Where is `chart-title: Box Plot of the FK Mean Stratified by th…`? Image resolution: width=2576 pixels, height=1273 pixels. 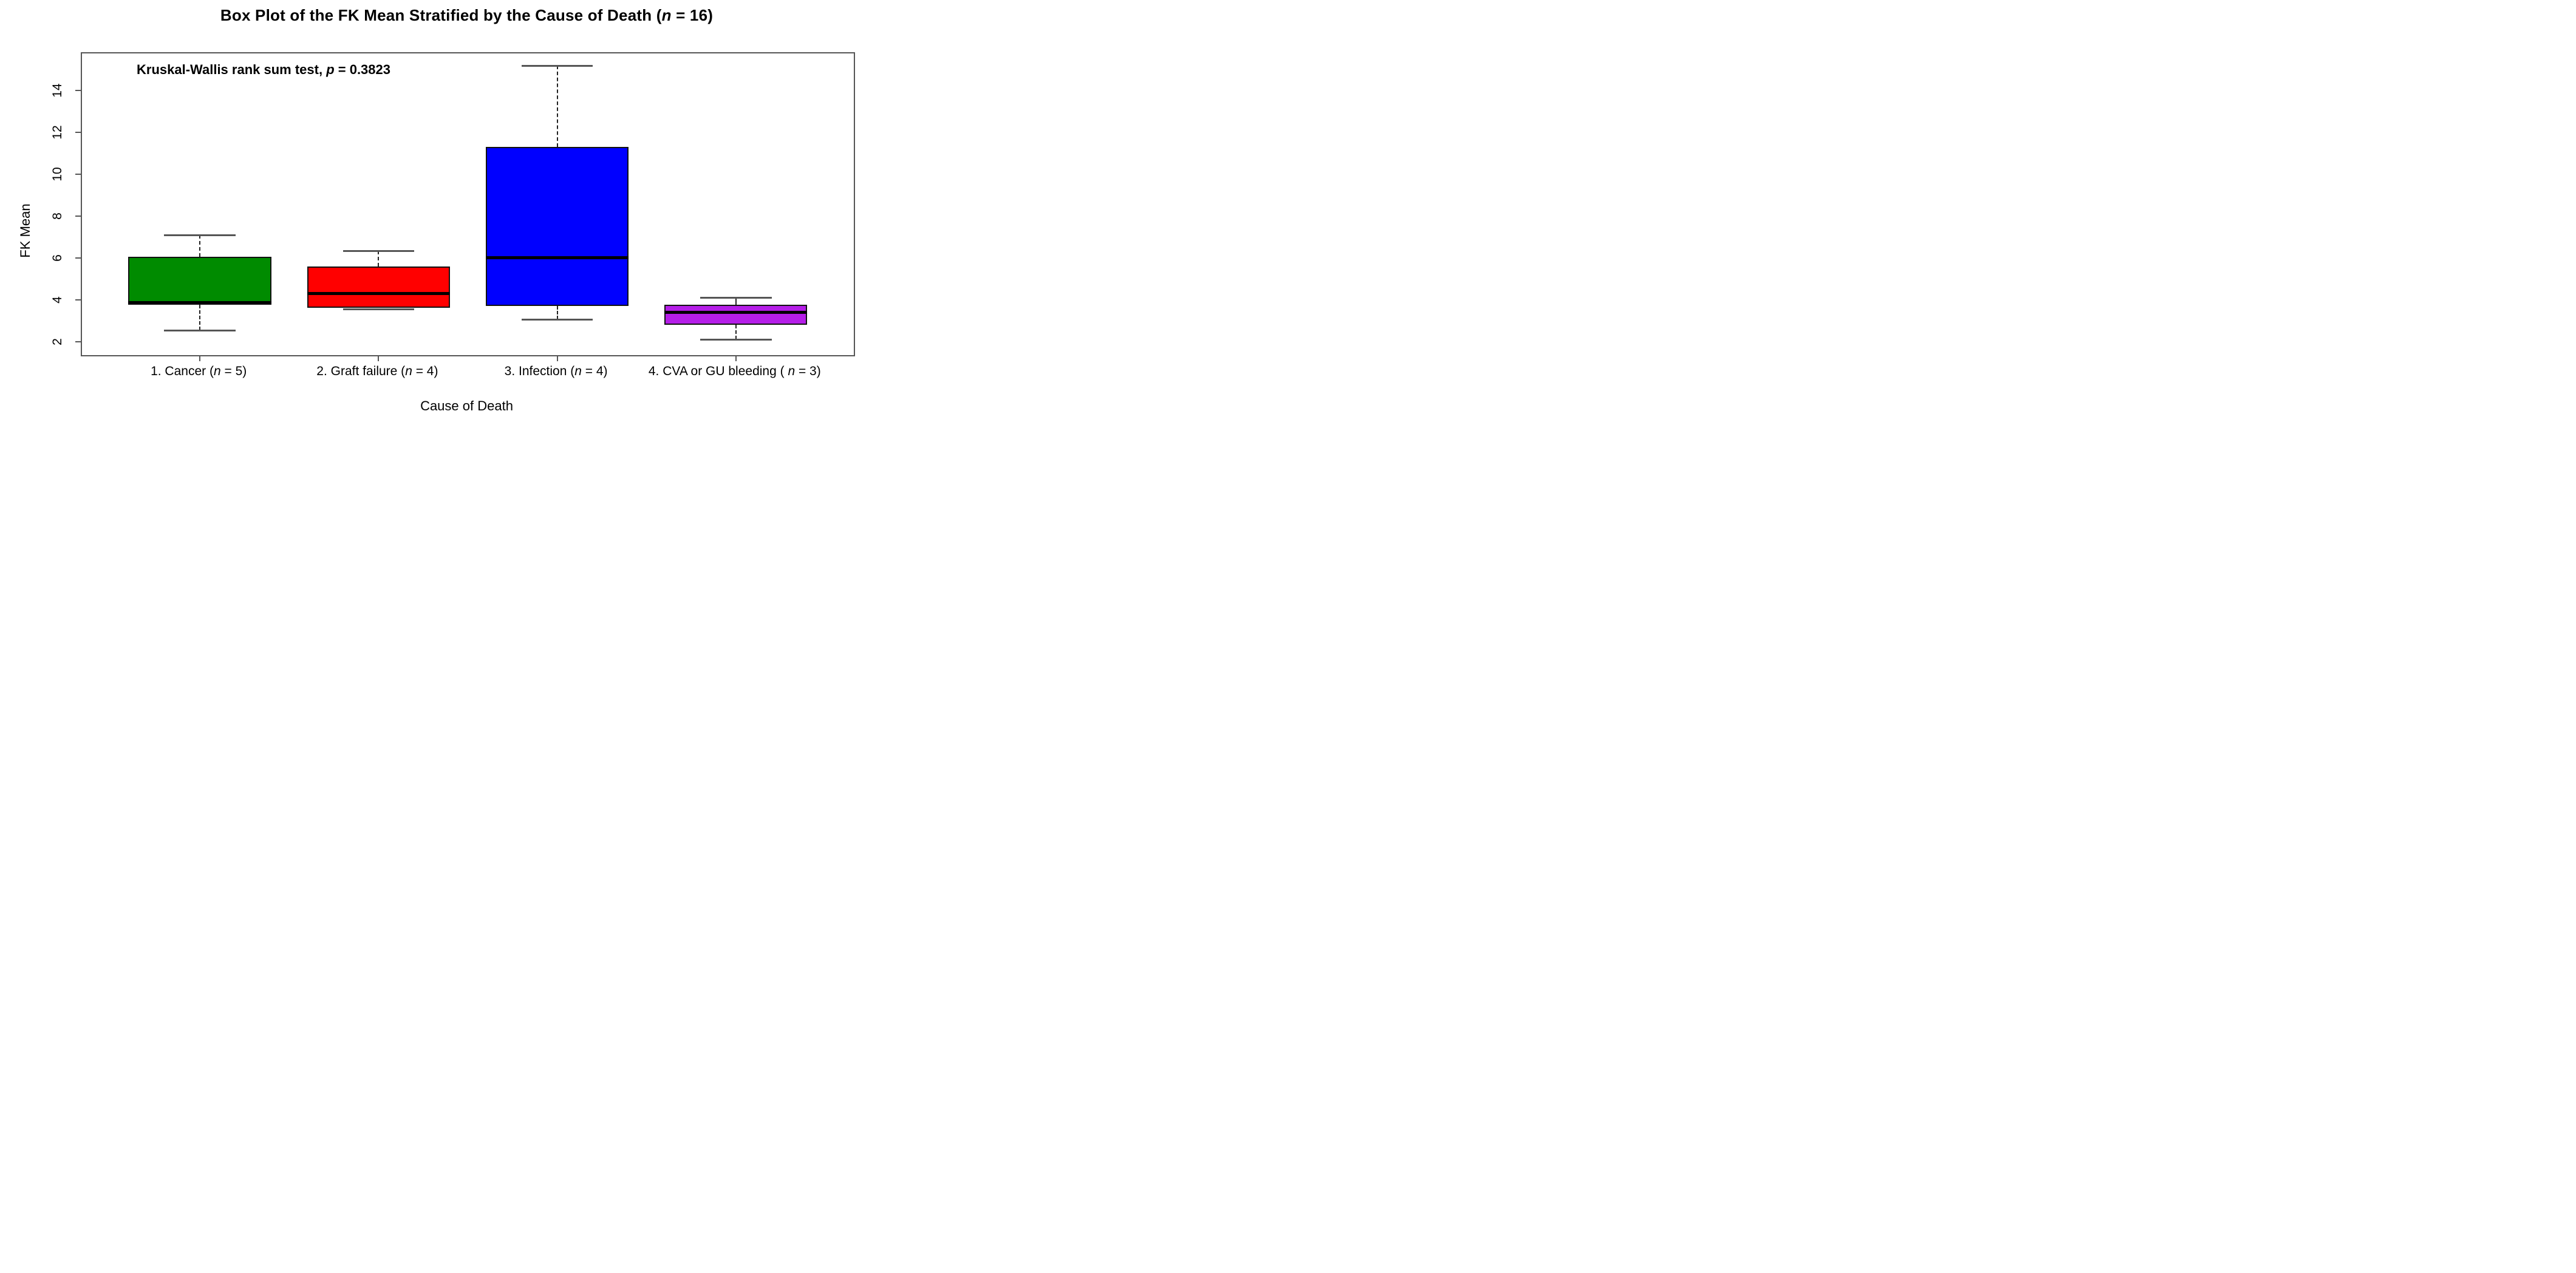 chart-title: Box Plot of the FK Mean Stratified by th… is located at coordinates (467, 15).